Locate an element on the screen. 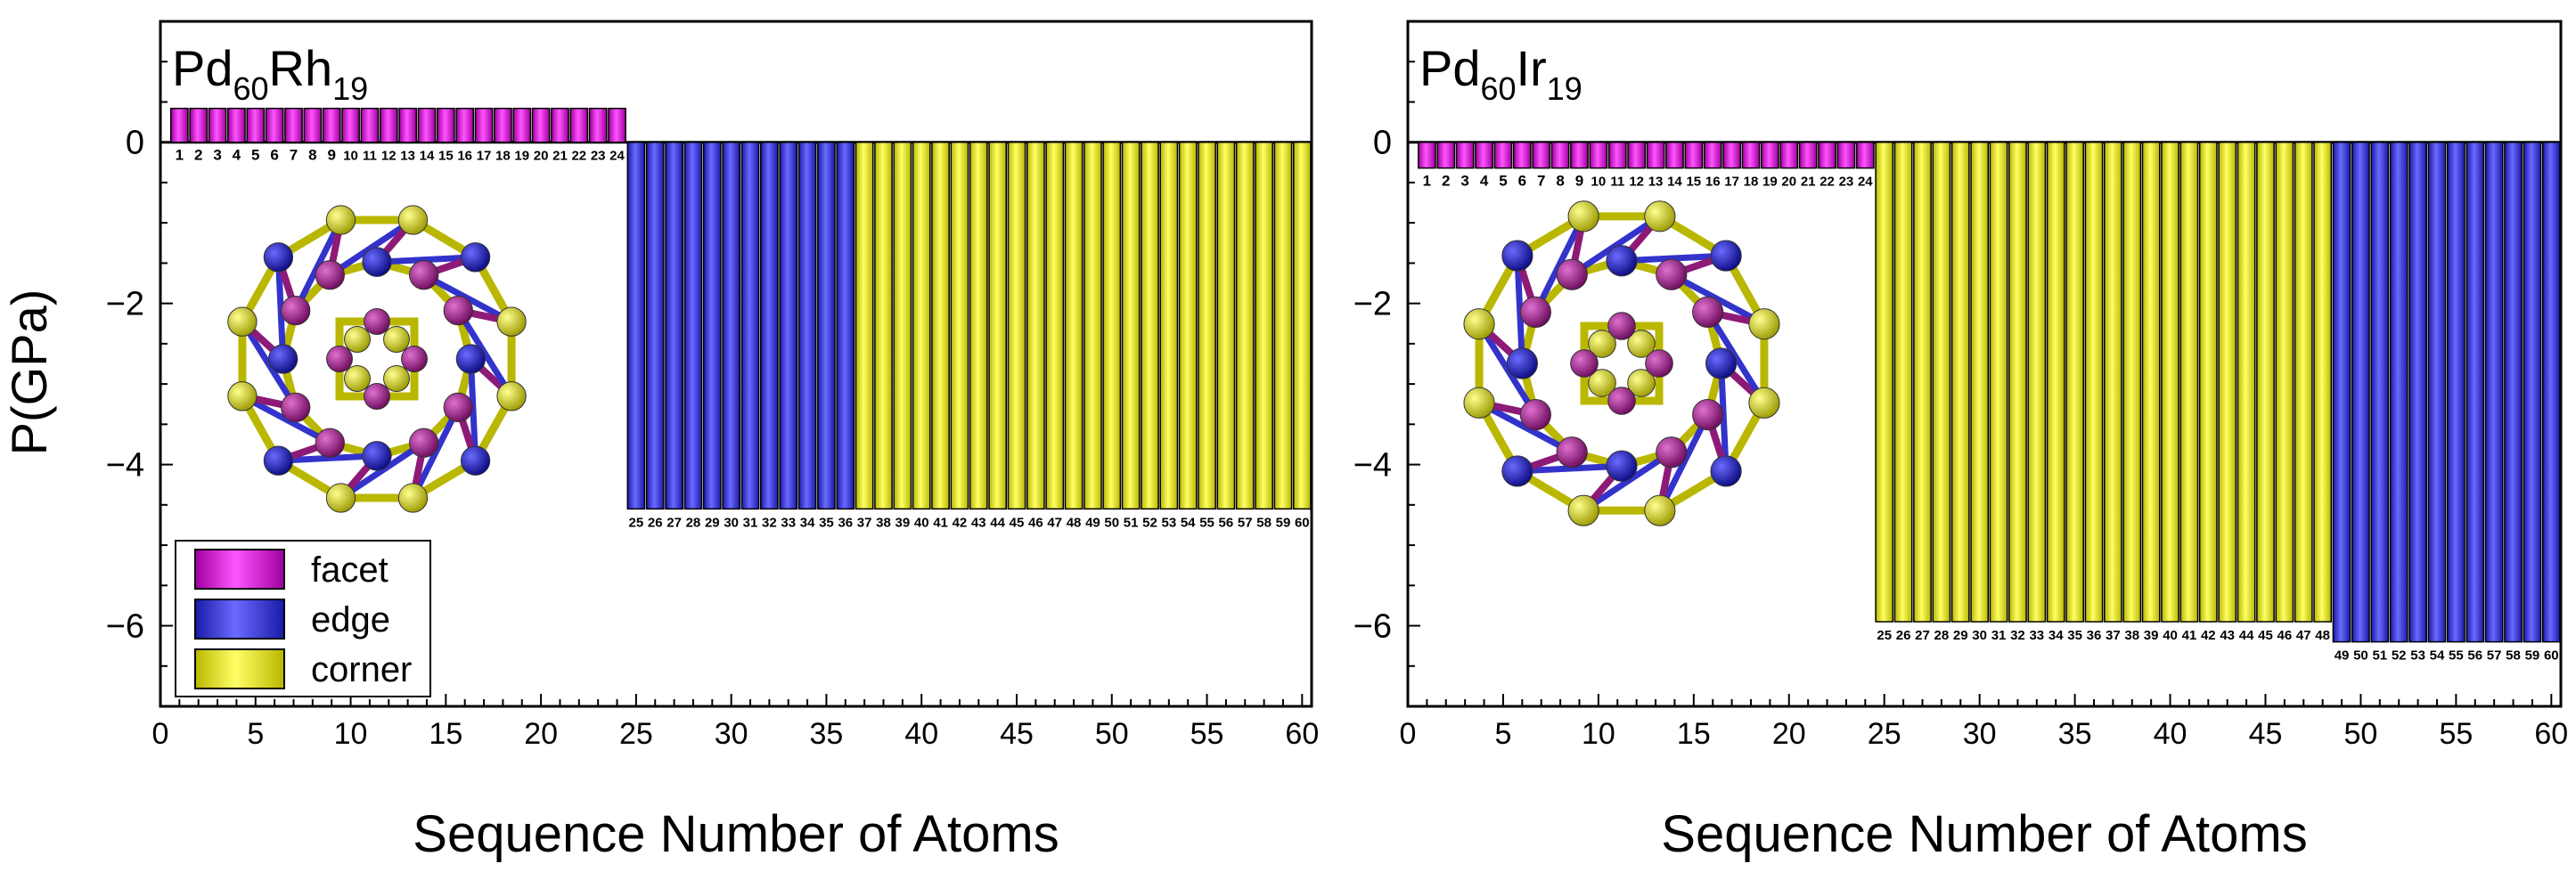 Image resolution: width=2576 pixels, height=872 pixels. bar-label: 11 is located at coordinates (1617, 183).